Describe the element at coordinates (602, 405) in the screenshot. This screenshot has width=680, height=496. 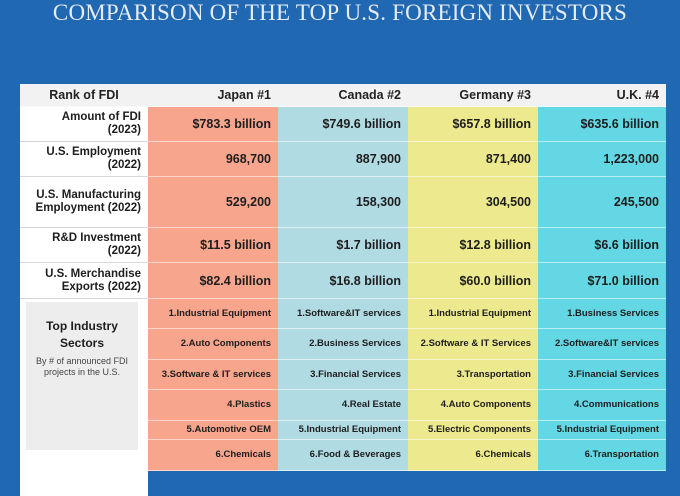
I see `sector-cell: 4.Communications` at that location.